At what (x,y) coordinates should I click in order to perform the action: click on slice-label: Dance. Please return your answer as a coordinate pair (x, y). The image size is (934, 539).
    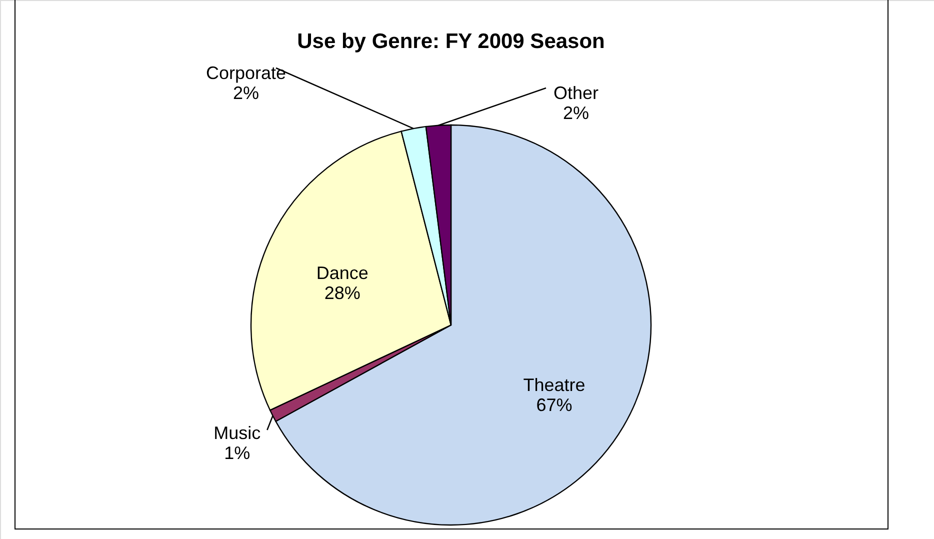
    Looking at the image, I should click on (342, 272).